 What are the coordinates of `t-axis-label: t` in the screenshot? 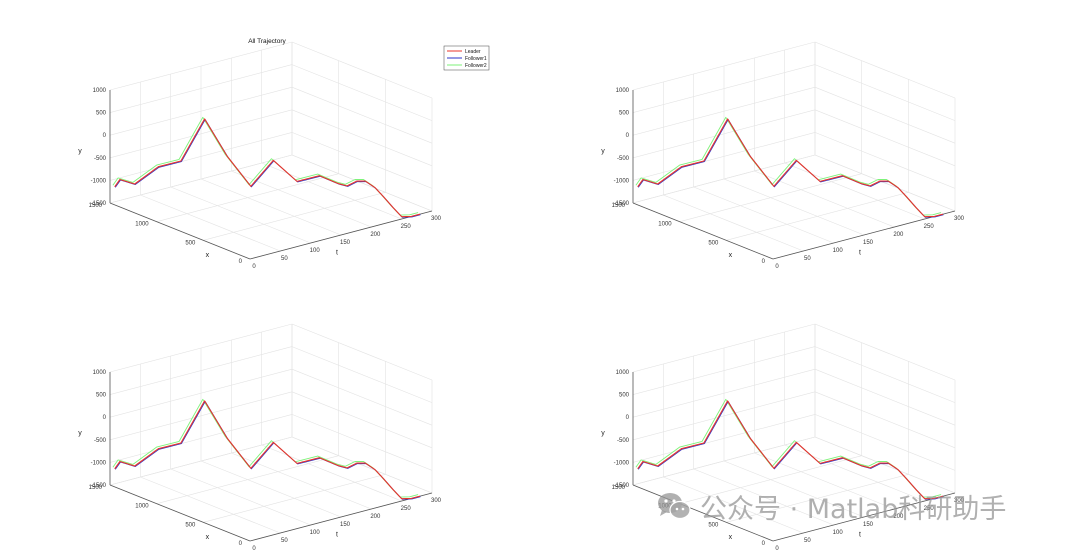 It's located at (860, 253).